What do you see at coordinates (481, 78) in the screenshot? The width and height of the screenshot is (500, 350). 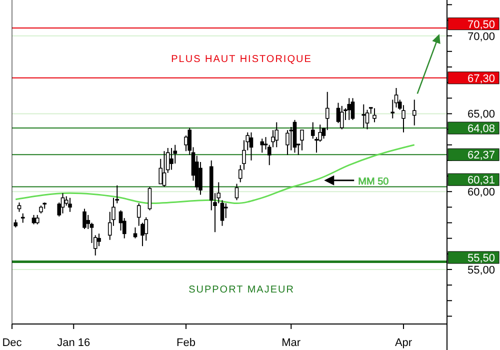 I see `ref-line-label: 67,30` at bounding box center [481, 78].